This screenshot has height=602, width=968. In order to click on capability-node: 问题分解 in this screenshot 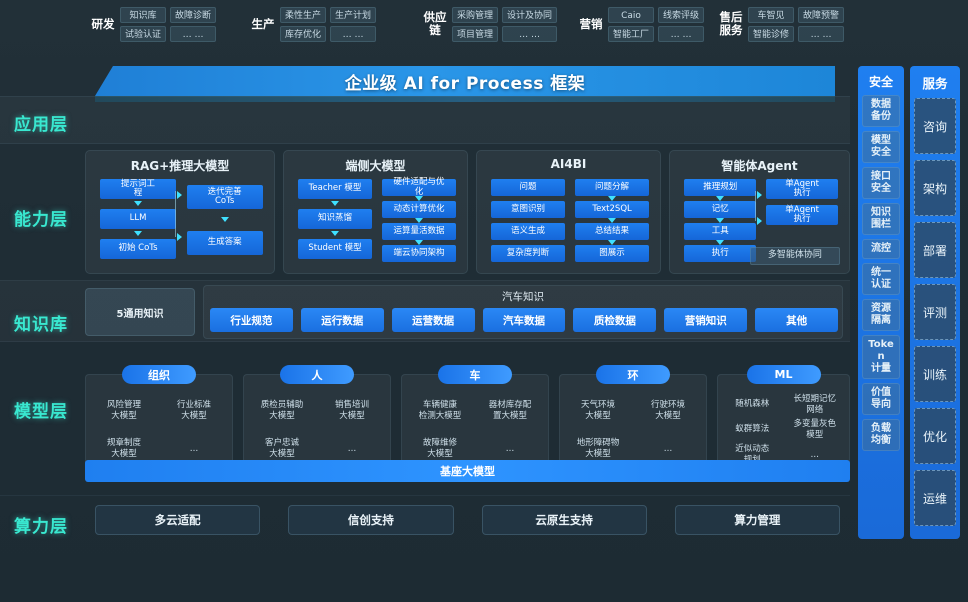, I will do `click(612, 187)`.